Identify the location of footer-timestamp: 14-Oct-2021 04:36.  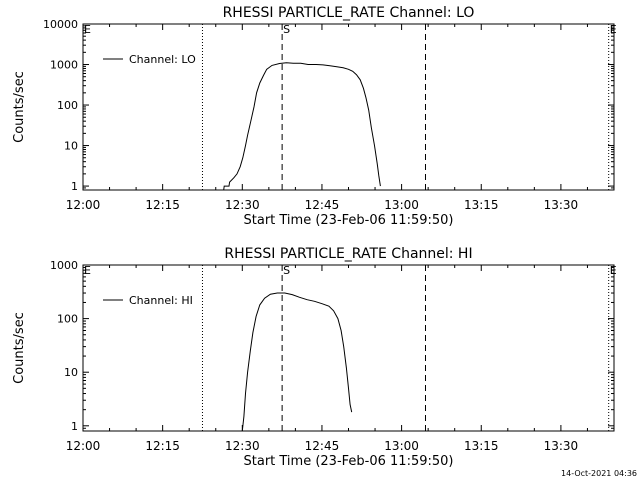
(599, 473).